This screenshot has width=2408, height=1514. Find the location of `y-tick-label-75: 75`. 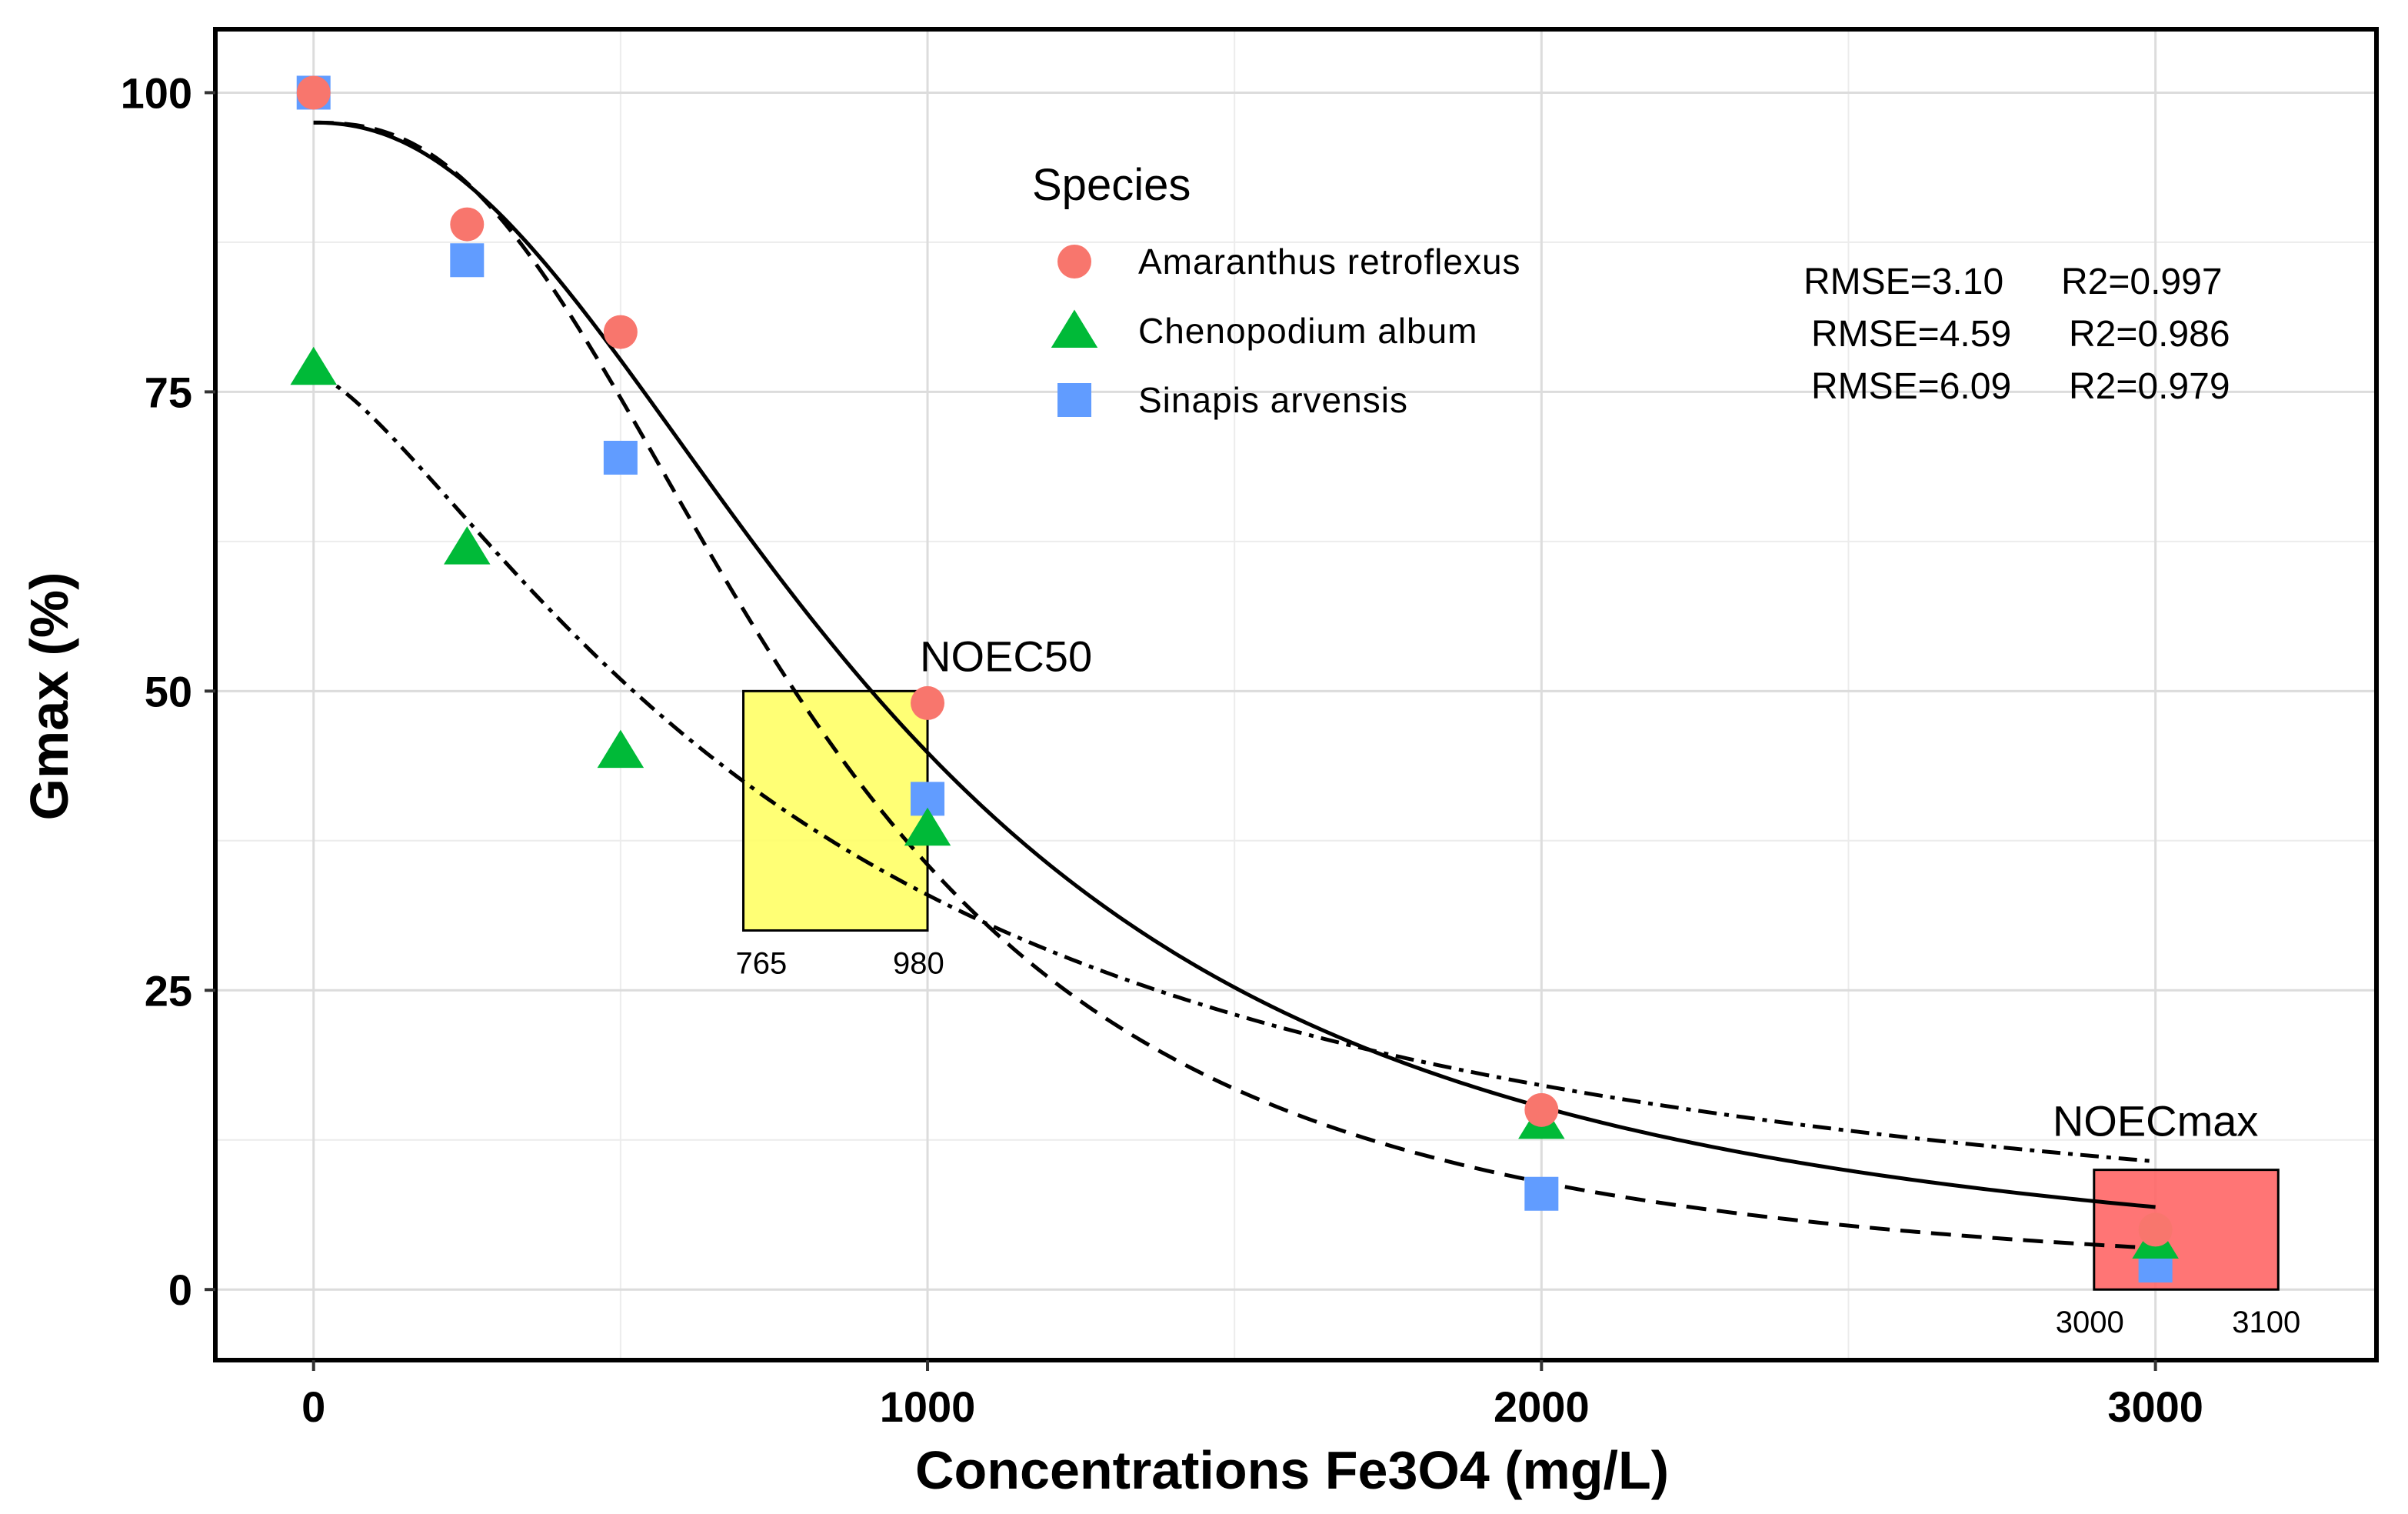

y-tick-label-75: 75 is located at coordinates (168, 392).